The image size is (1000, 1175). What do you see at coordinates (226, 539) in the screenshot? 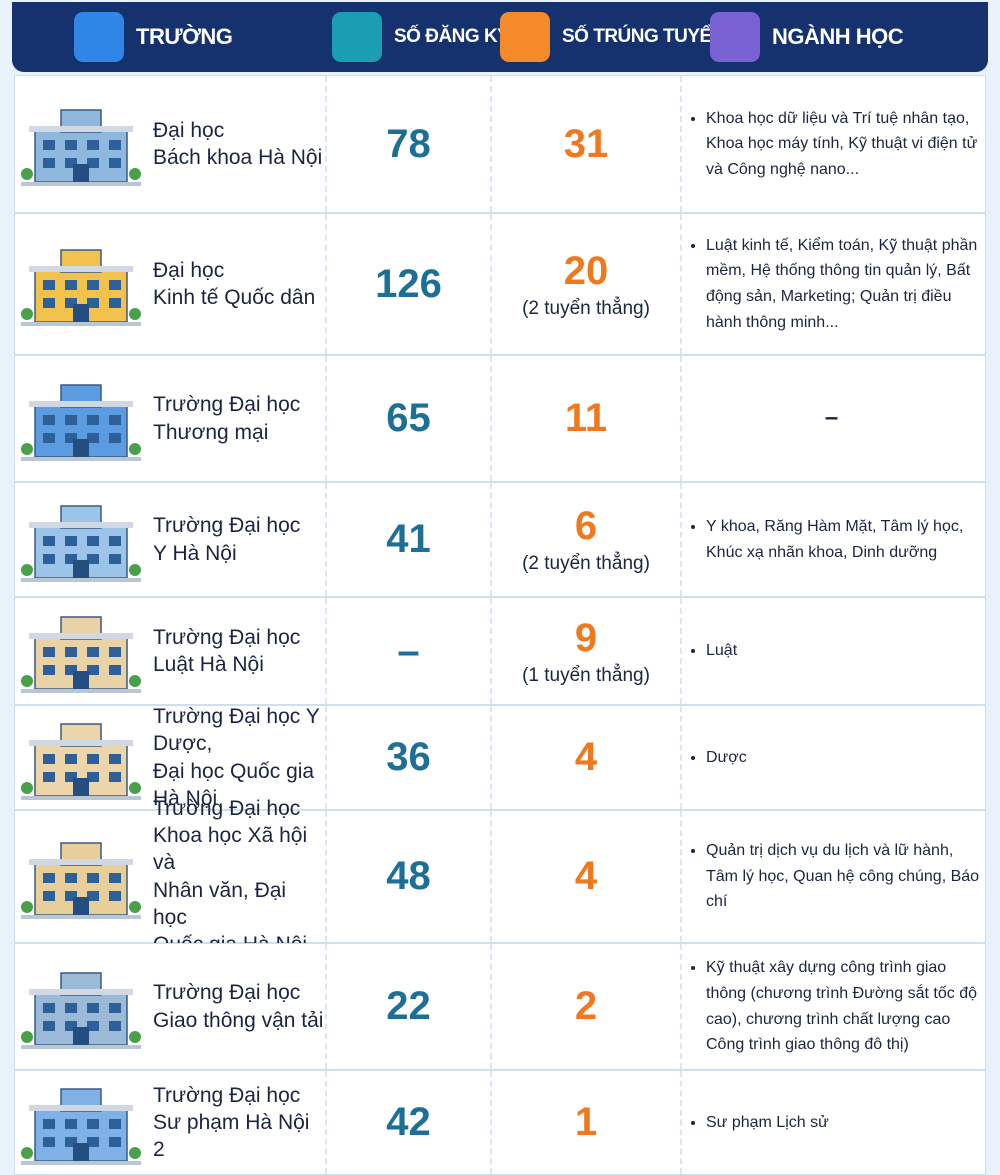
I see `school-name: Trường Đại học Y Hà Nội` at bounding box center [226, 539].